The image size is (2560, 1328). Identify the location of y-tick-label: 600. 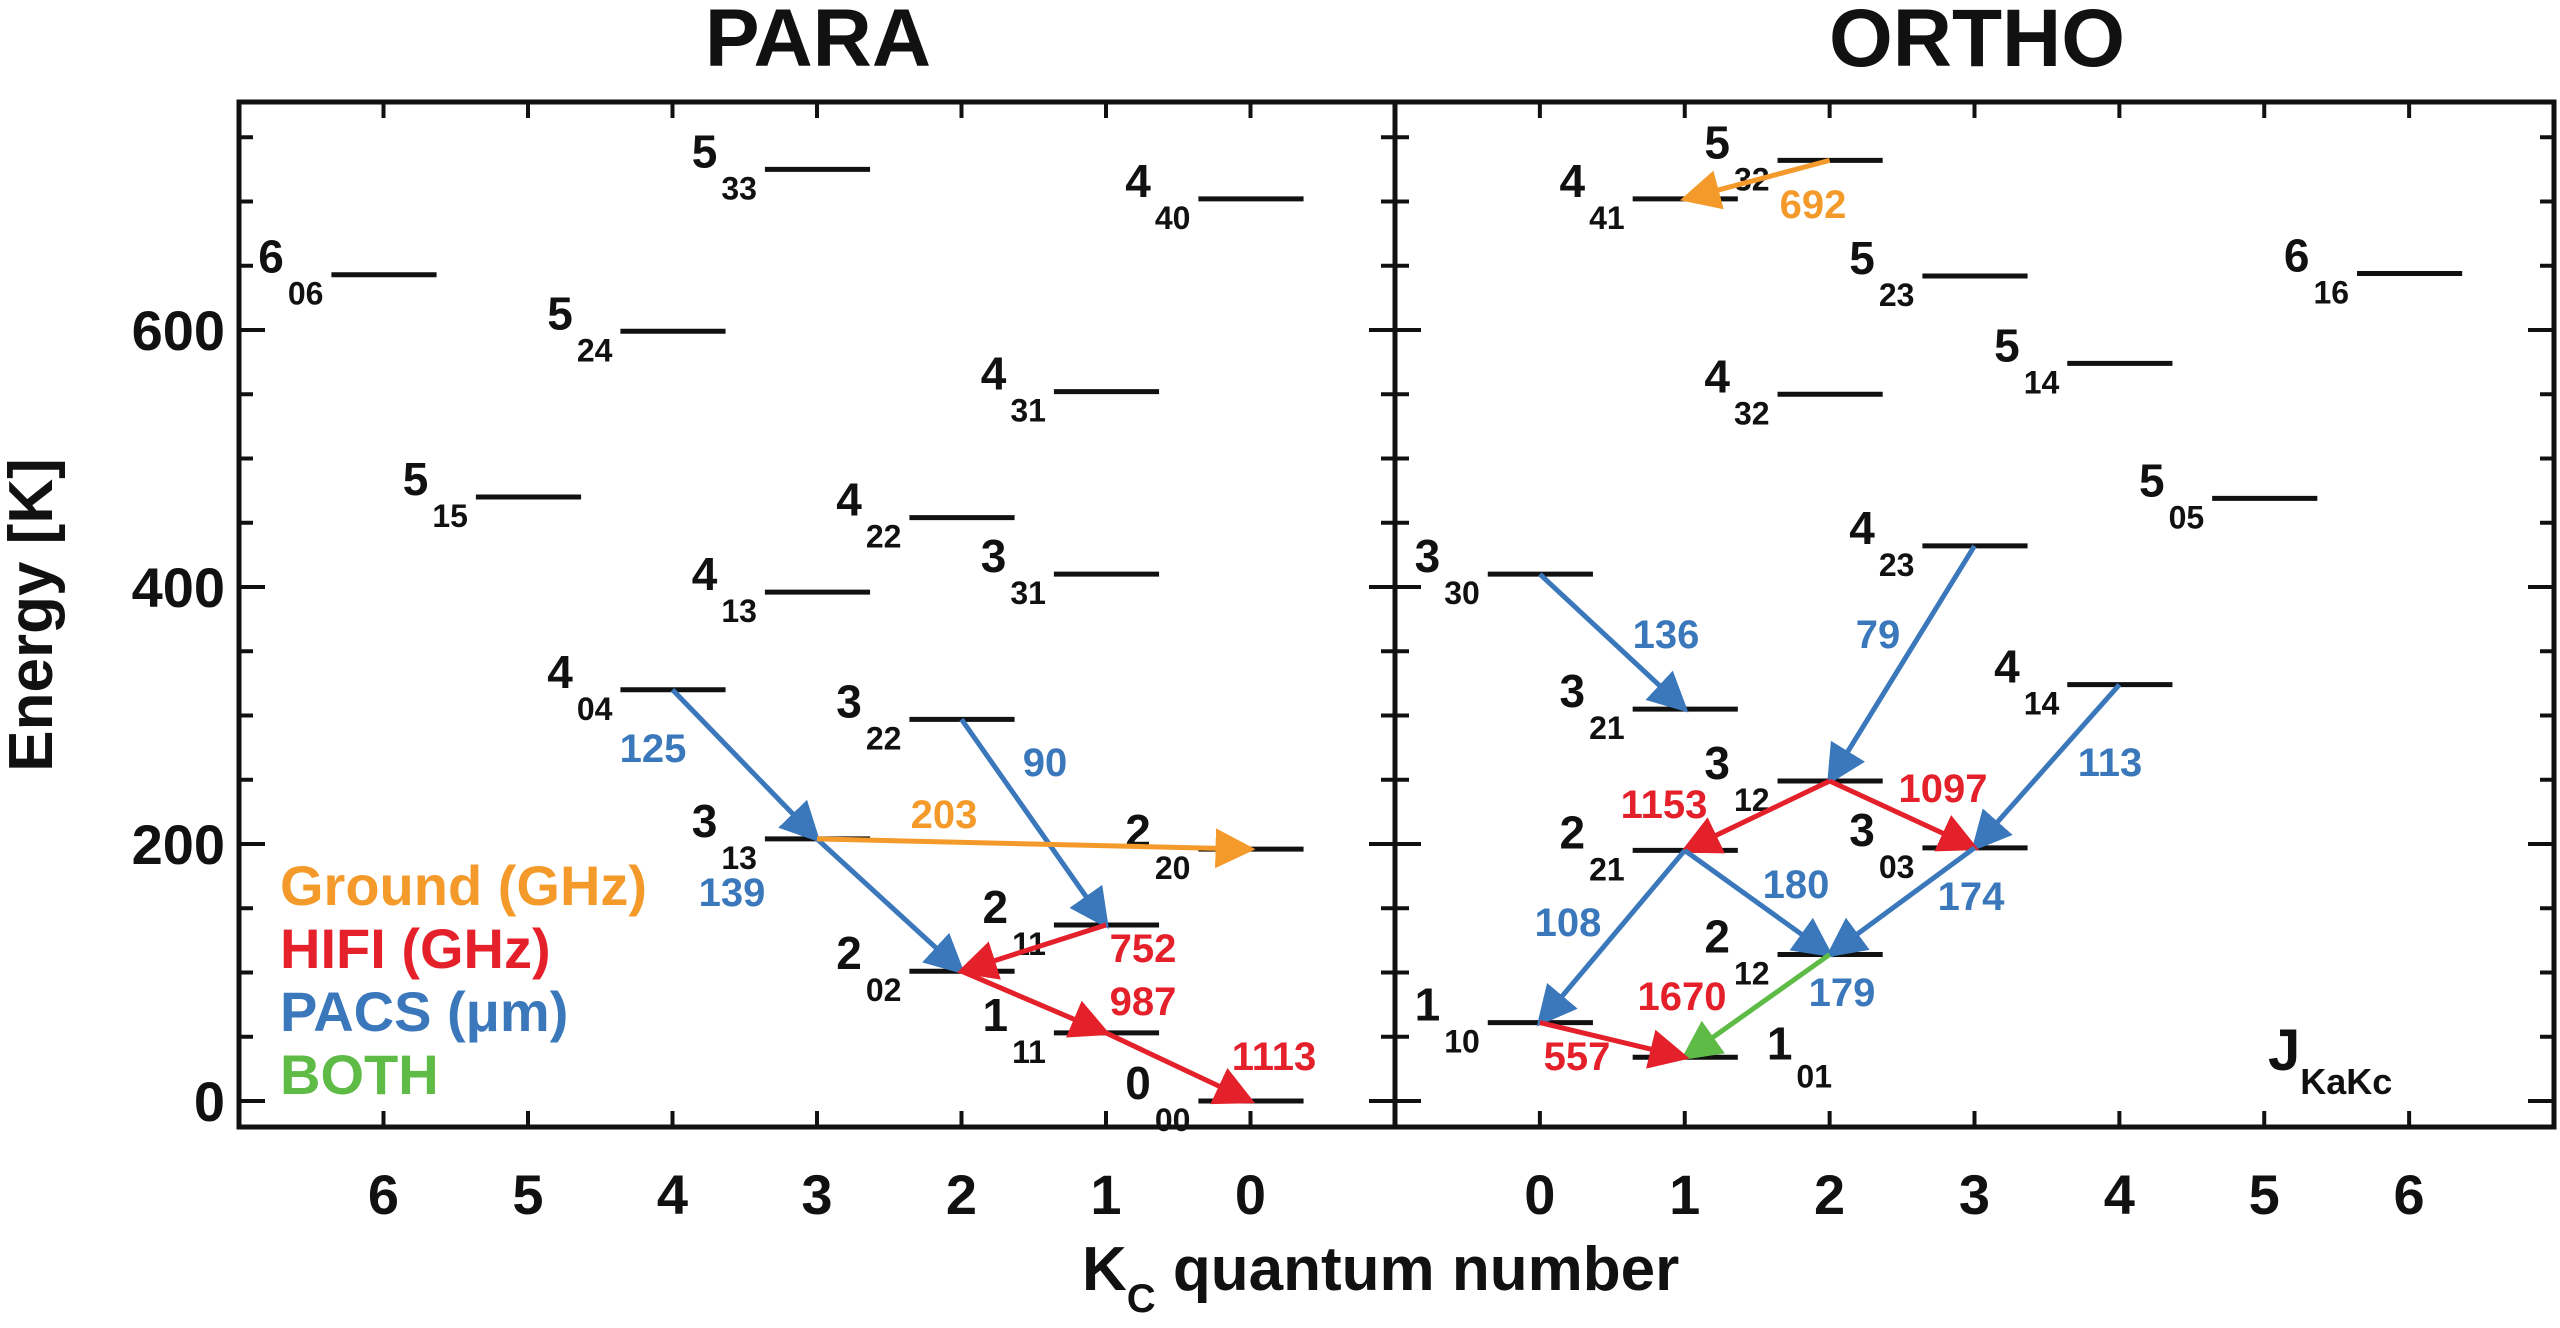
(178, 330).